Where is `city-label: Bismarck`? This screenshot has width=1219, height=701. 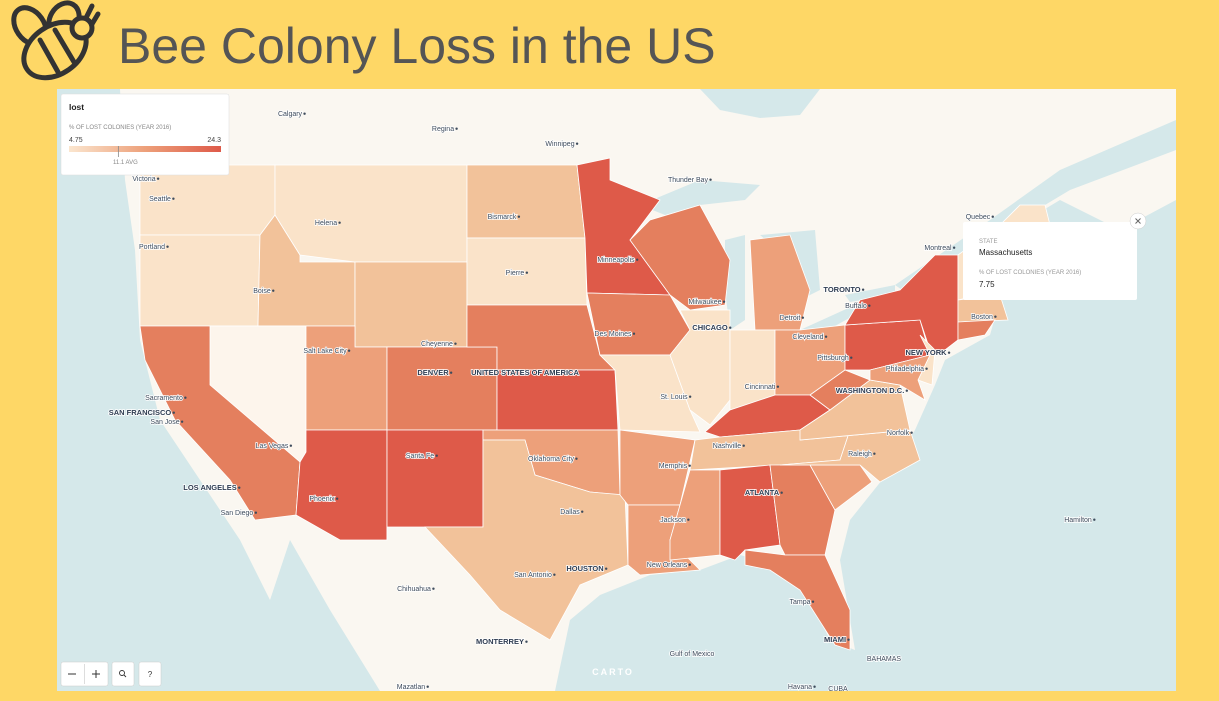 city-label: Bismarck is located at coordinates (502, 217).